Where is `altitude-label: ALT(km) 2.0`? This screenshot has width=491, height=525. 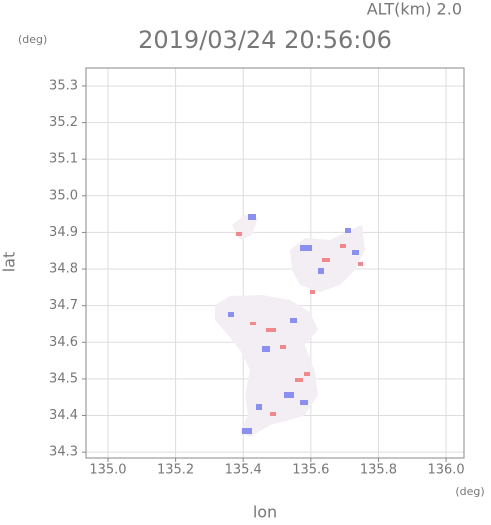
altitude-label: ALT(km) 2.0 is located at coordinates (414, 9).